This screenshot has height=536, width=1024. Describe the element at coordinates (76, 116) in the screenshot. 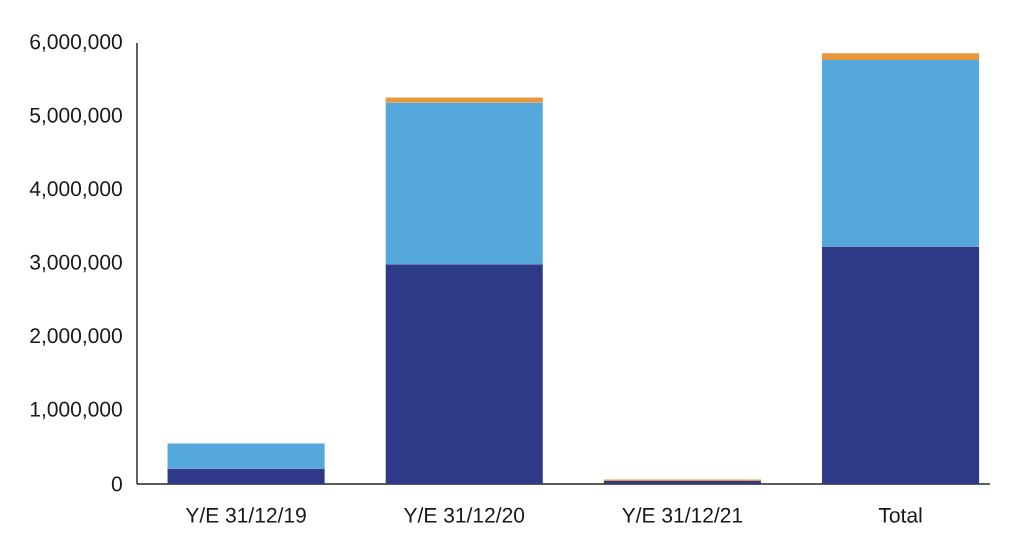

I see `y-tick-label: 5,000,000` at that location.